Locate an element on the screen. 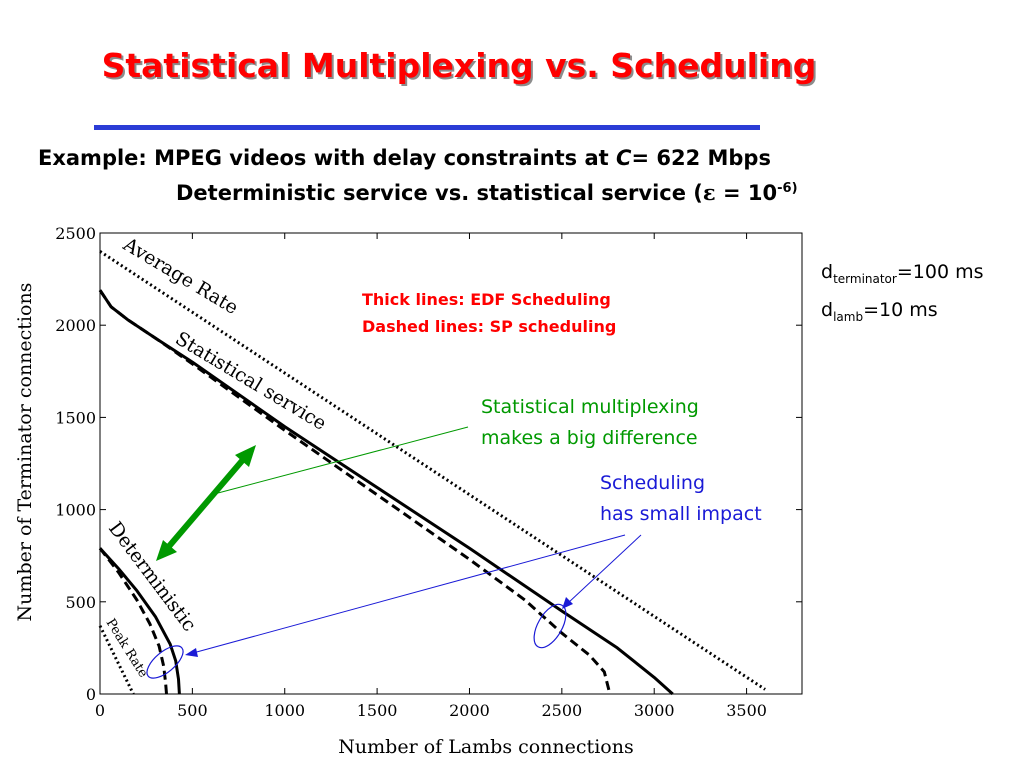 This screenshot has width=1024, height=768. param-d1: d is located at coordinates (827, 272).